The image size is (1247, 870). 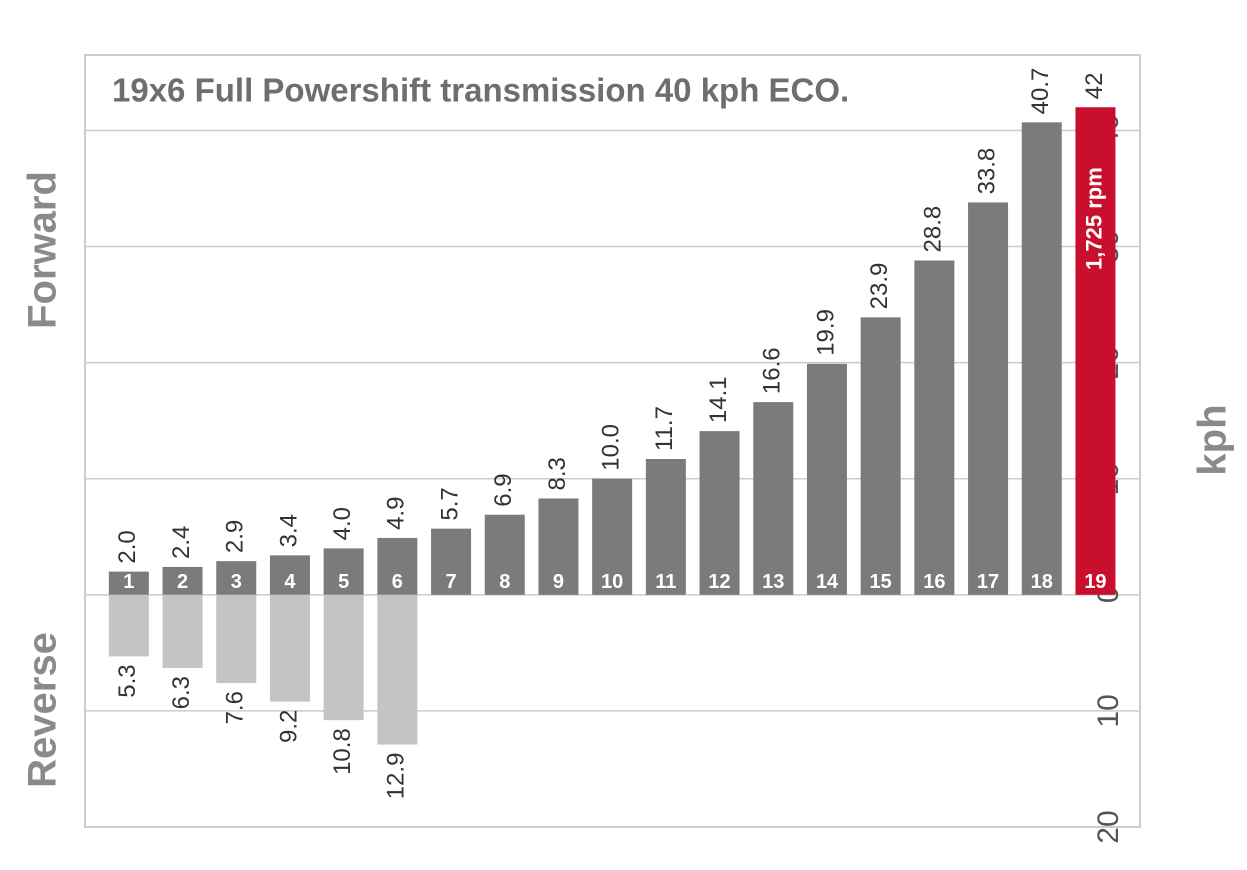 I want to click on value-label: 2.9, so click(x=235, y=536).